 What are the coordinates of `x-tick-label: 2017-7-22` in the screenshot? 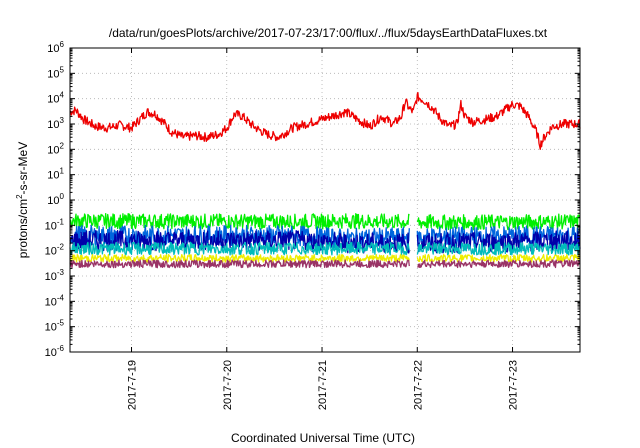 It's located at (418, 385).